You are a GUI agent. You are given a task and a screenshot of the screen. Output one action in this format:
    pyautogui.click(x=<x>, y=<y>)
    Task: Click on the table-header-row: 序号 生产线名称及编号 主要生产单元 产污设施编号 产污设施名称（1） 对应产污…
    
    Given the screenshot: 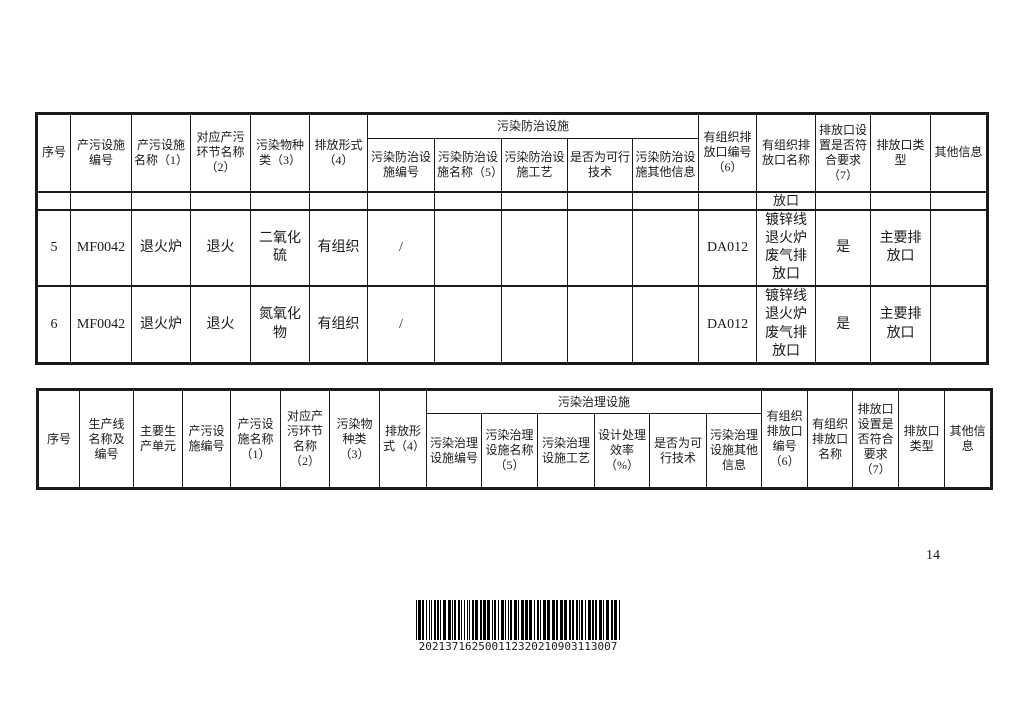 What is the action you would take?
    pyautogui.click(x=515, y=439)
    